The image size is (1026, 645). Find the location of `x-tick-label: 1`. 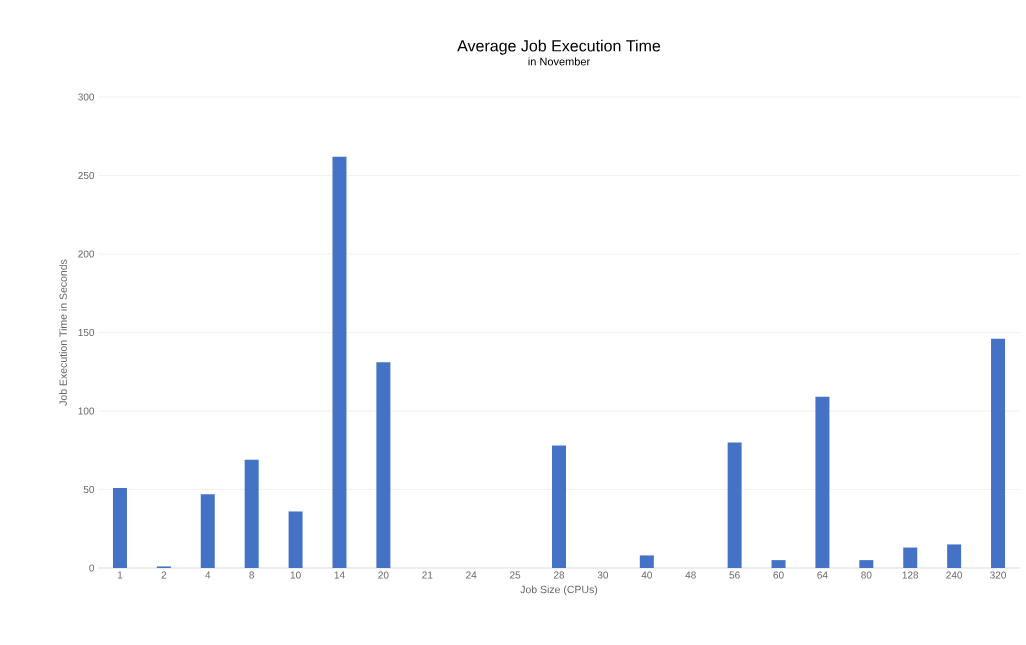

x-tick-label: 1 is located at coordinates (120, 575).